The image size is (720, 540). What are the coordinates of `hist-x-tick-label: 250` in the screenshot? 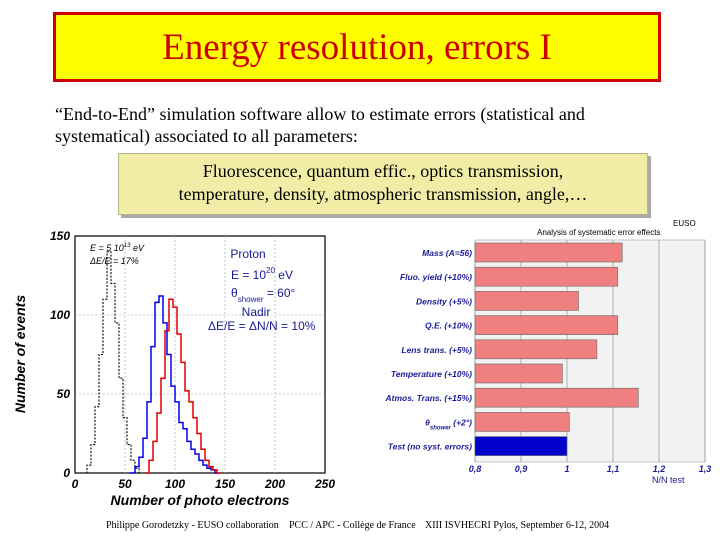 It's located at (324, 484).